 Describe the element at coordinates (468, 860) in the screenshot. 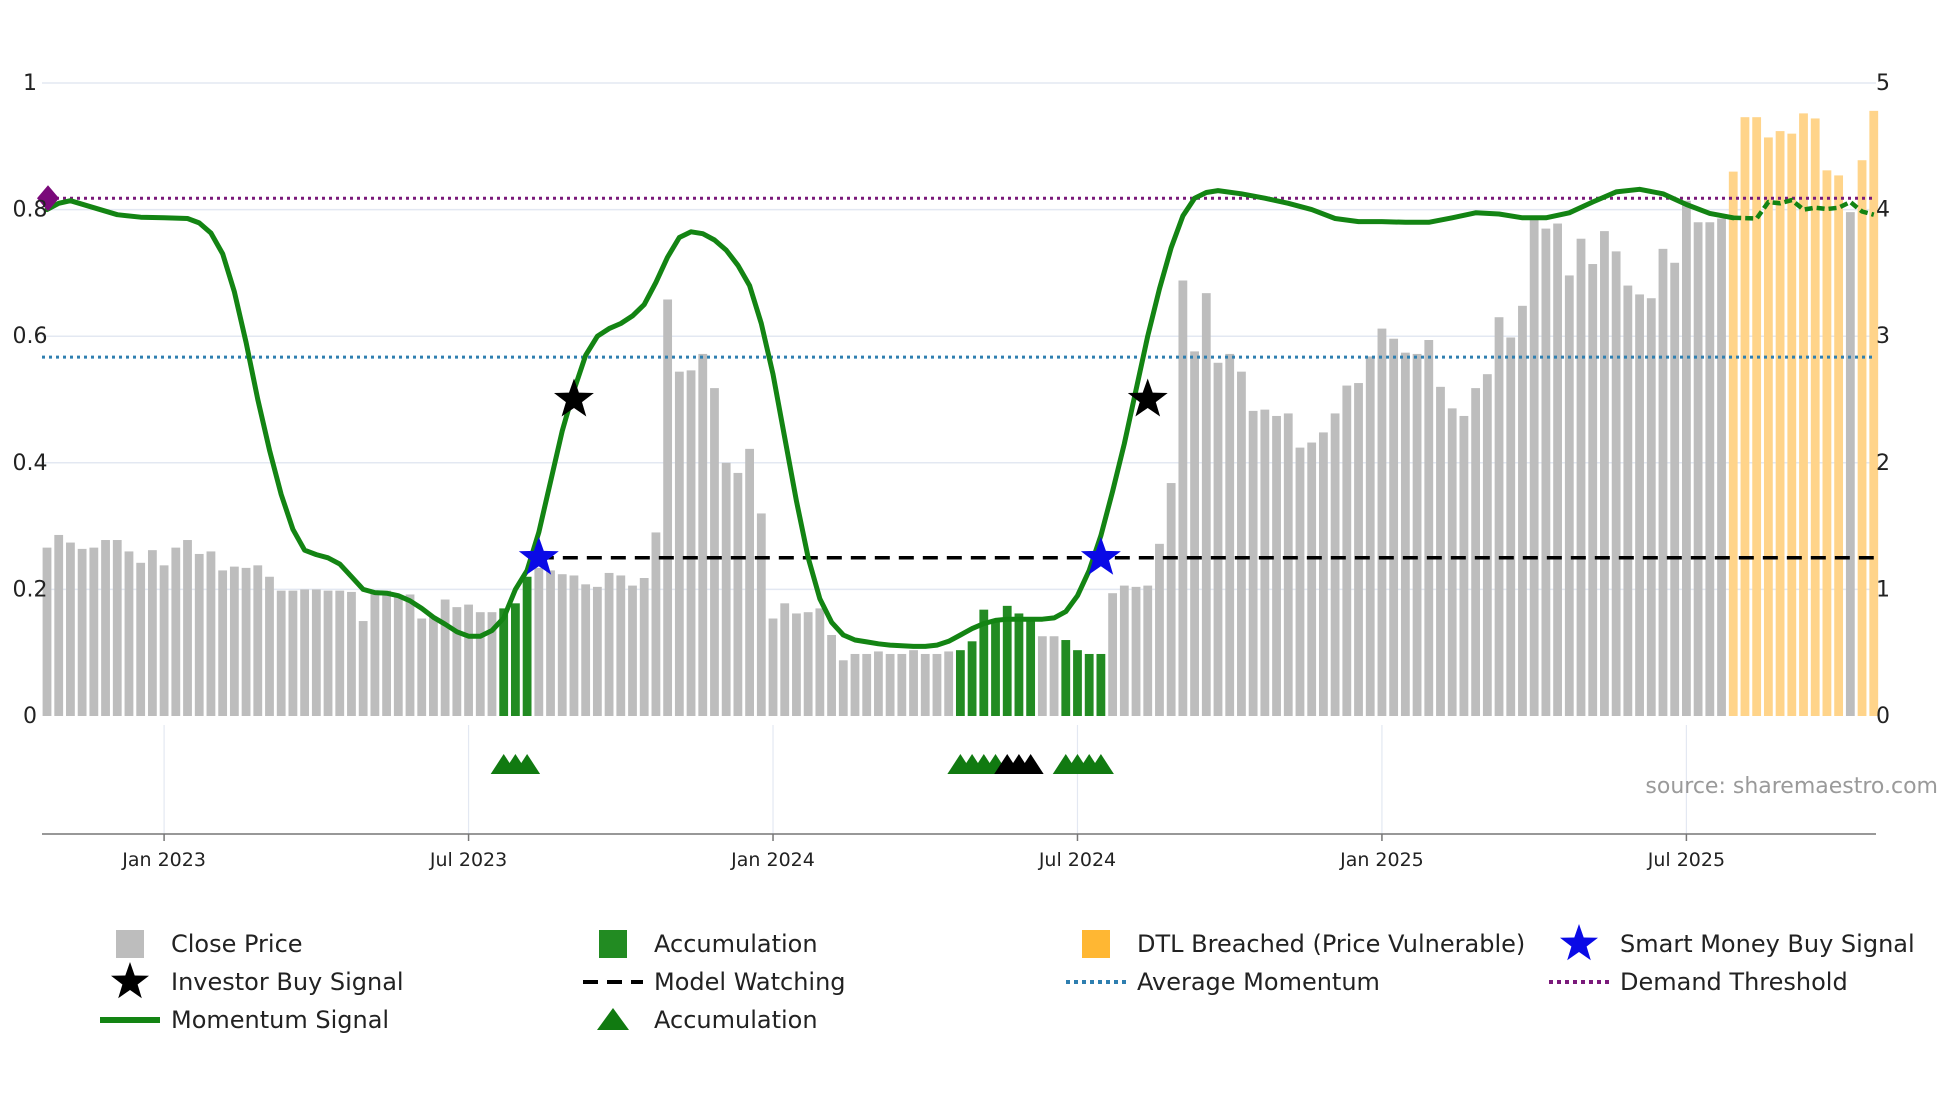

I see `x-tick-label: Jul 2023` at that location.